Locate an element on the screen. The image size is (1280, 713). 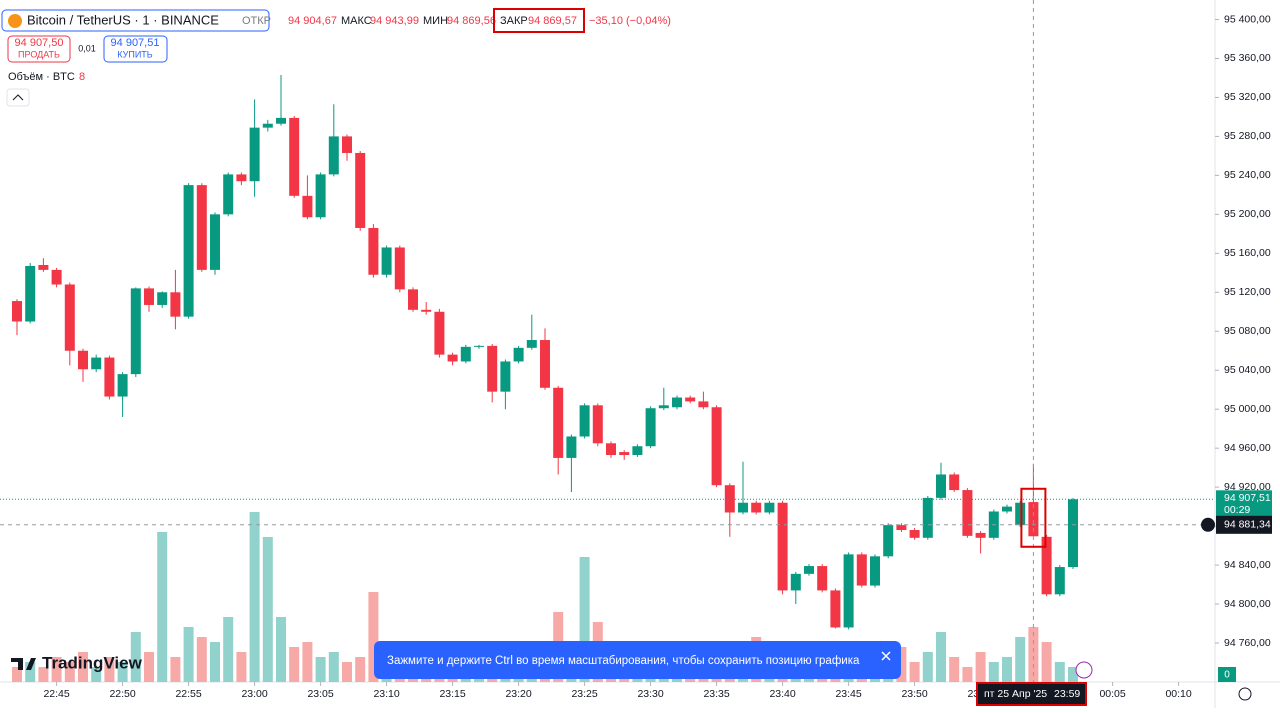
volume-tag-label: 0 is located at coordinates (1227, 675).